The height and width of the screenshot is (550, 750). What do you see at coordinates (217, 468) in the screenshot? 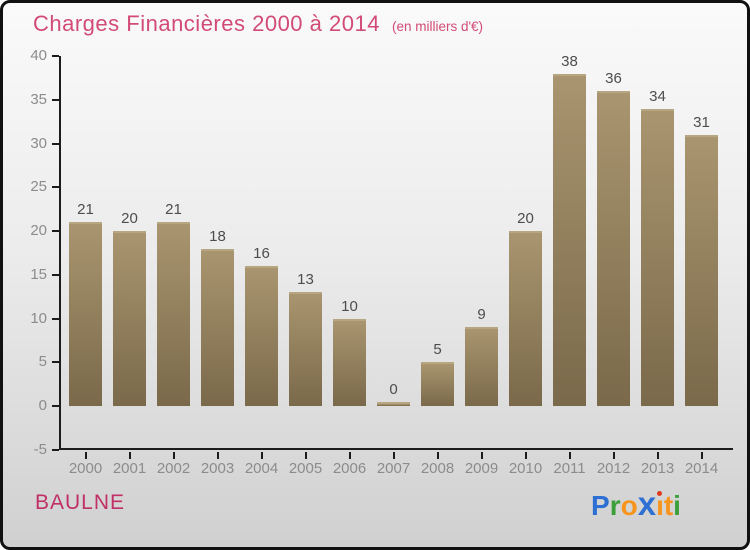
I see `x-tick-label: 2003` at bounding box center [217, 468].